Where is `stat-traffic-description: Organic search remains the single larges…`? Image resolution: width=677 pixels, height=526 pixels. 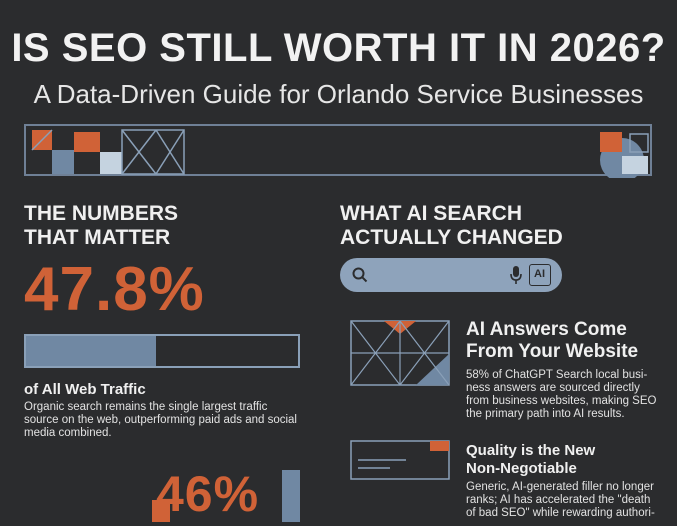
stat-traffic-description: Organic search remains the single larges… is located at coordinates (160, 420).